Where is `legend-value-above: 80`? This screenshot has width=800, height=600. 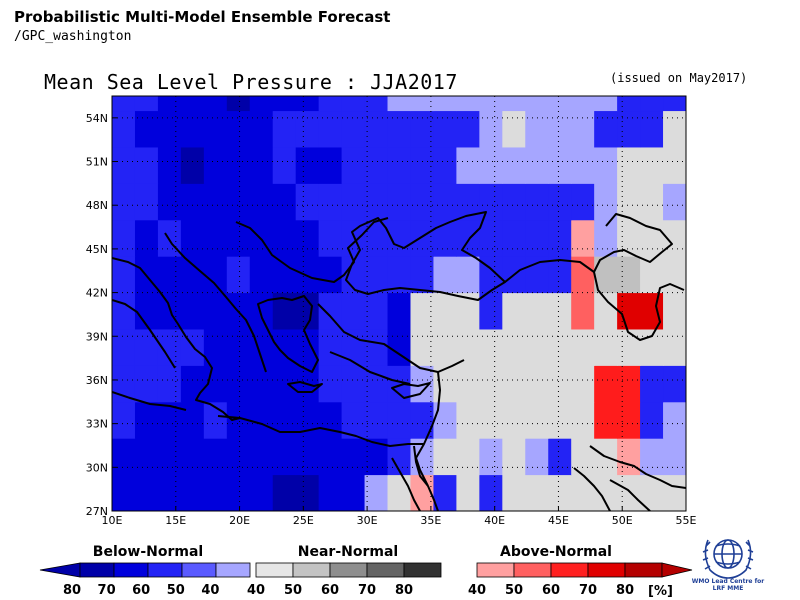
legend-value-above: 80 is located at coordinates (625, 590).